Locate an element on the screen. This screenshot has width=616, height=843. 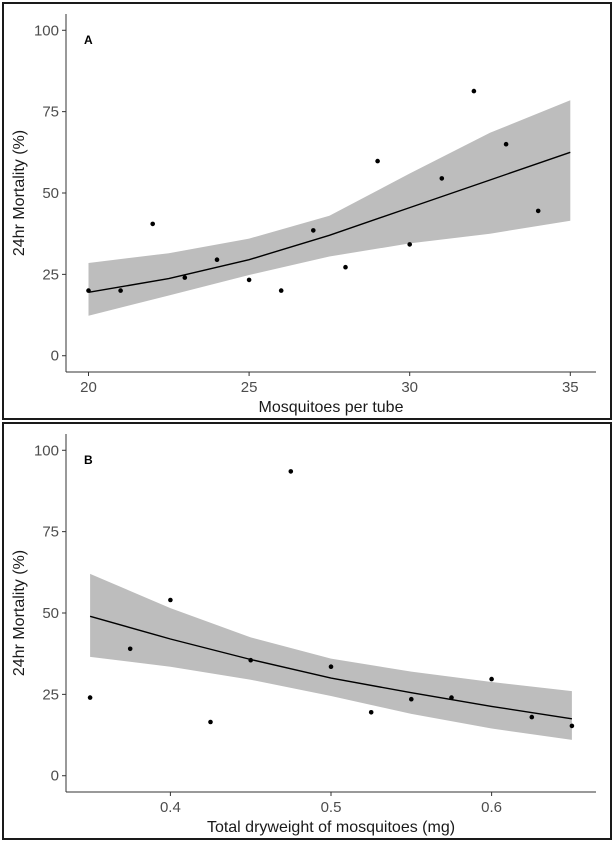
x-tick-label: 25 is located at coordinates (249, 387).